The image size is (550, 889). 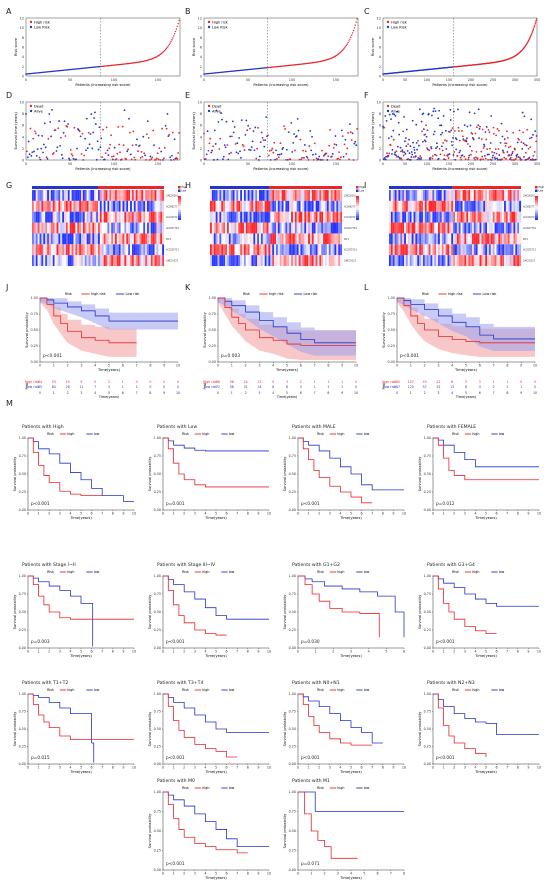 I want to click on y-tick-label: 4, so click(x=201, y=137).